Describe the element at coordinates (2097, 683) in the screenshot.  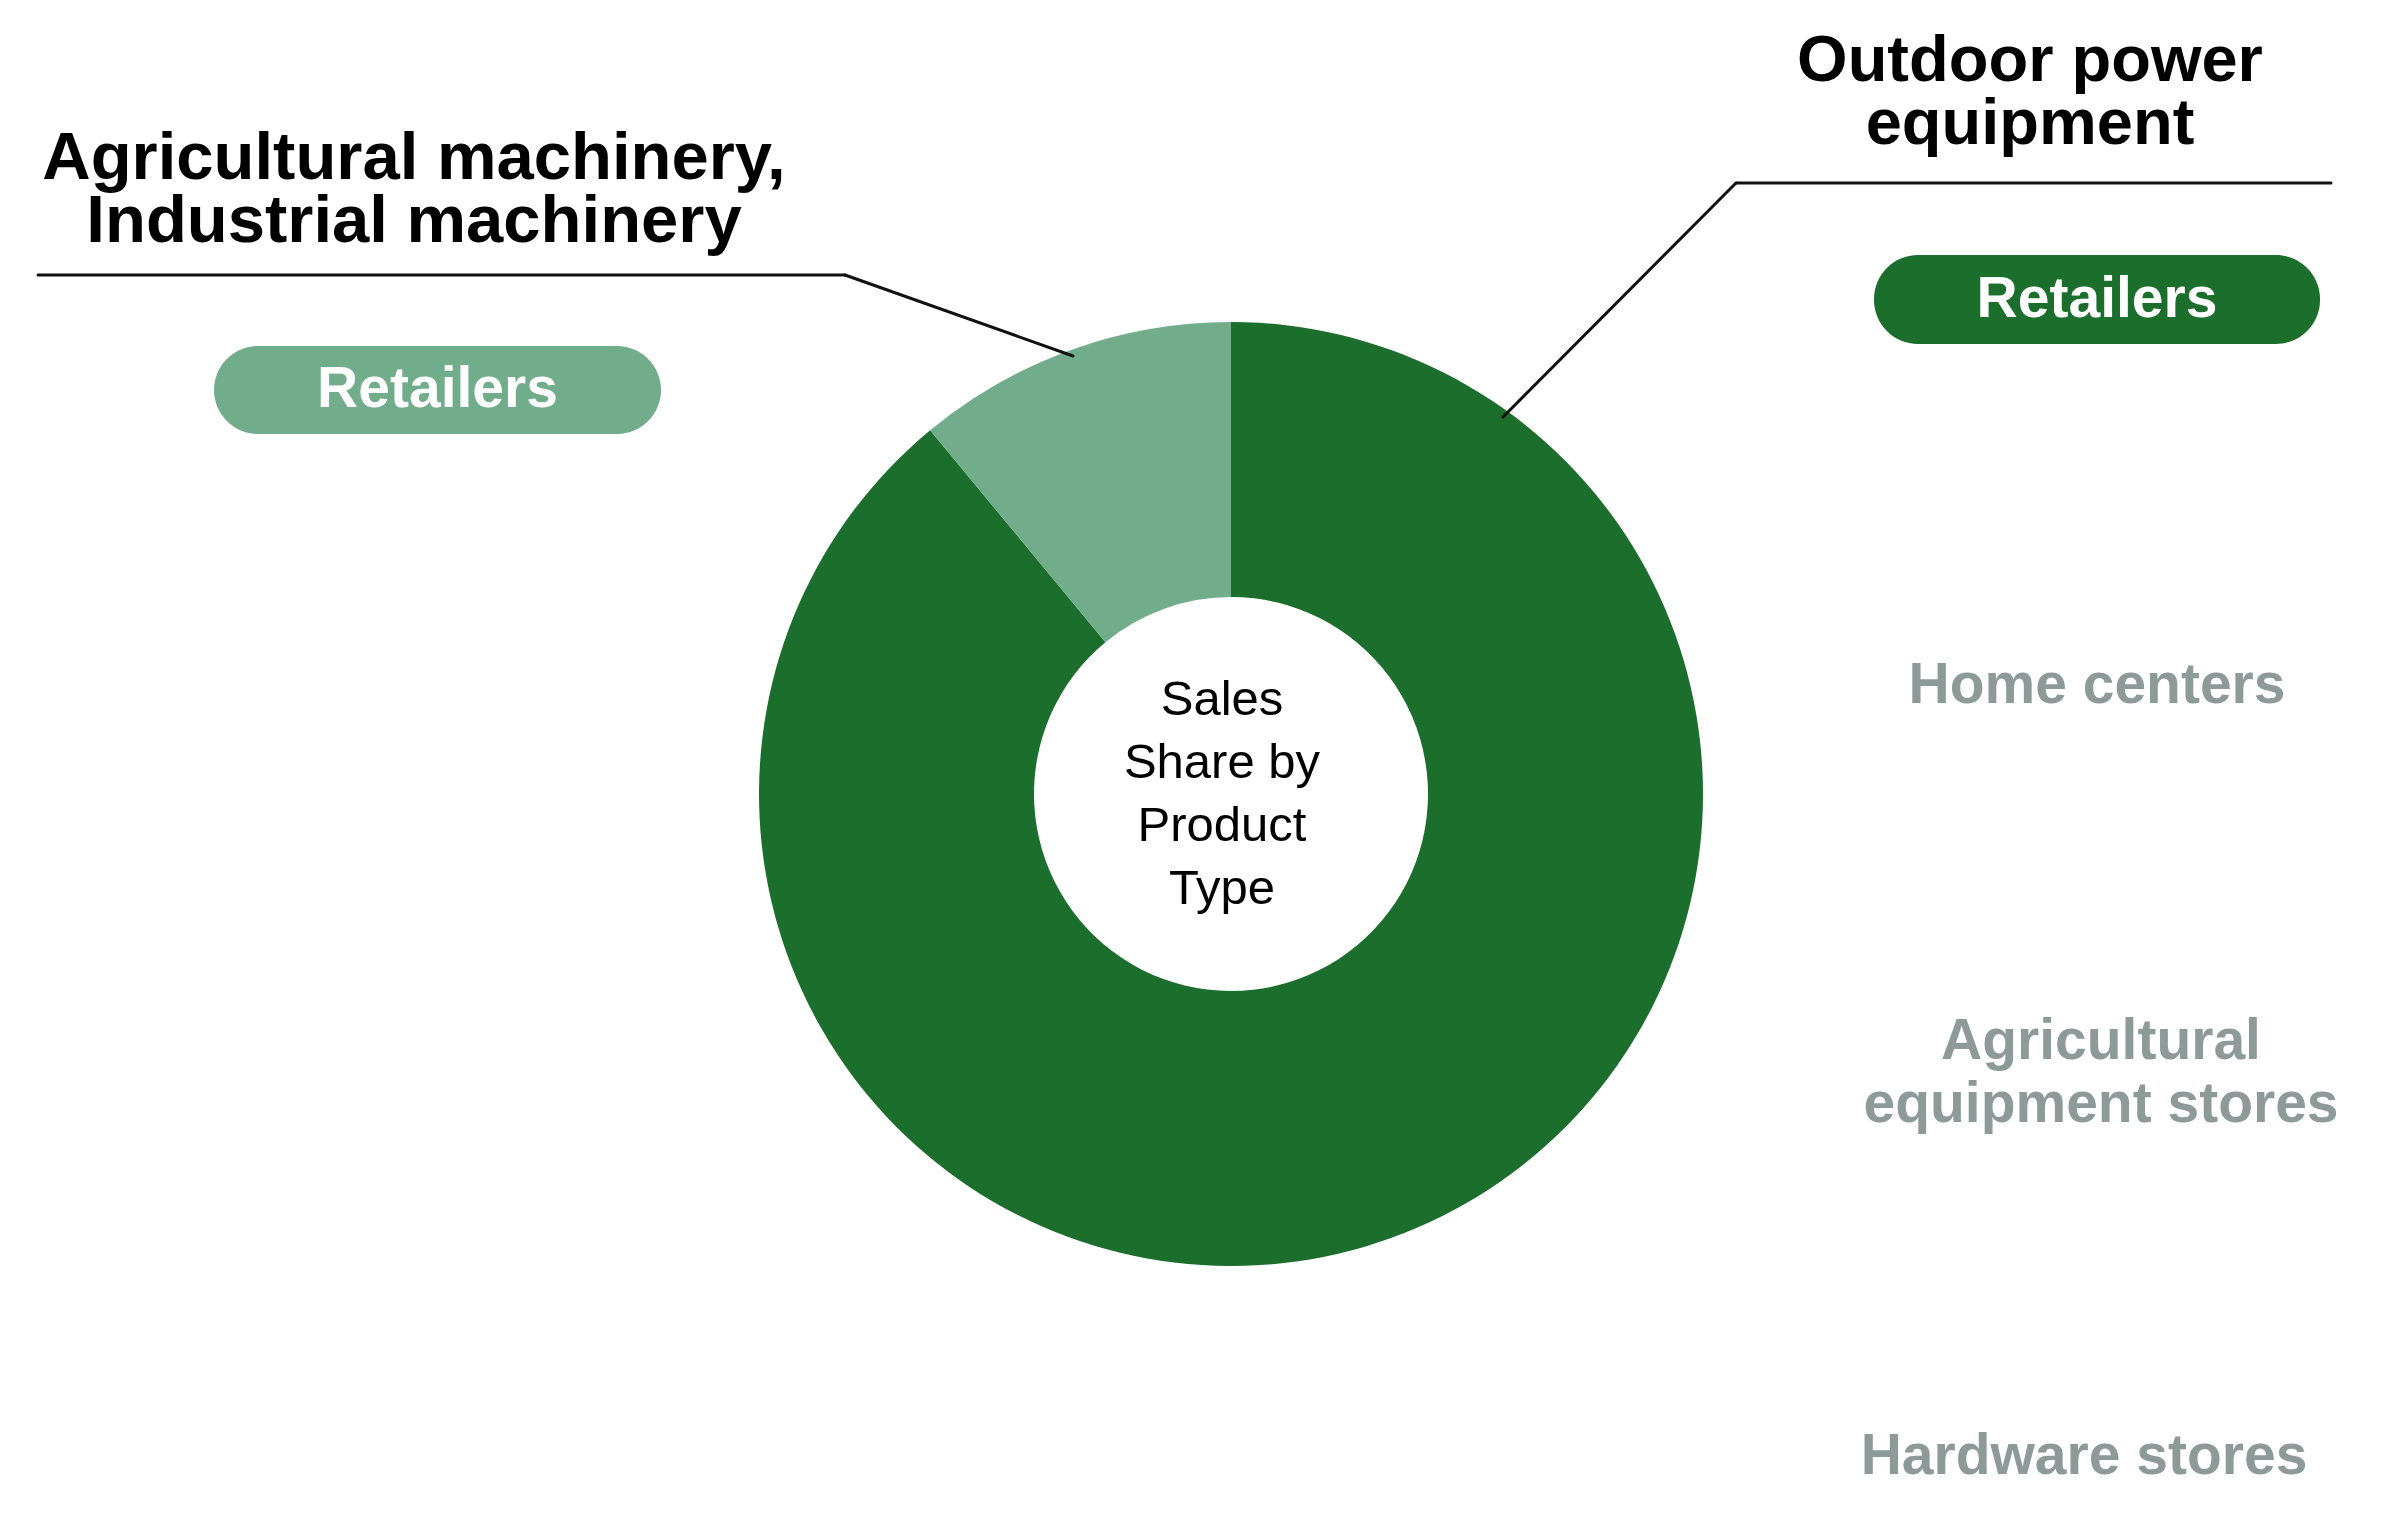
I see `text: Home centers` at that location.